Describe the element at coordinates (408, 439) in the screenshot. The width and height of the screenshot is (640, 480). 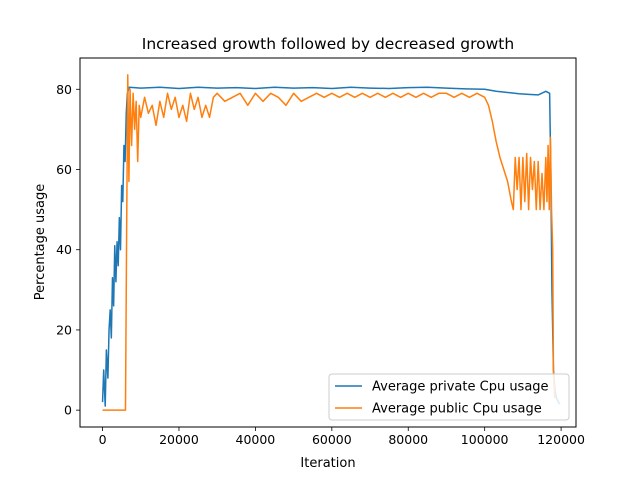
I see `x-tick-label: 80000` at that location.